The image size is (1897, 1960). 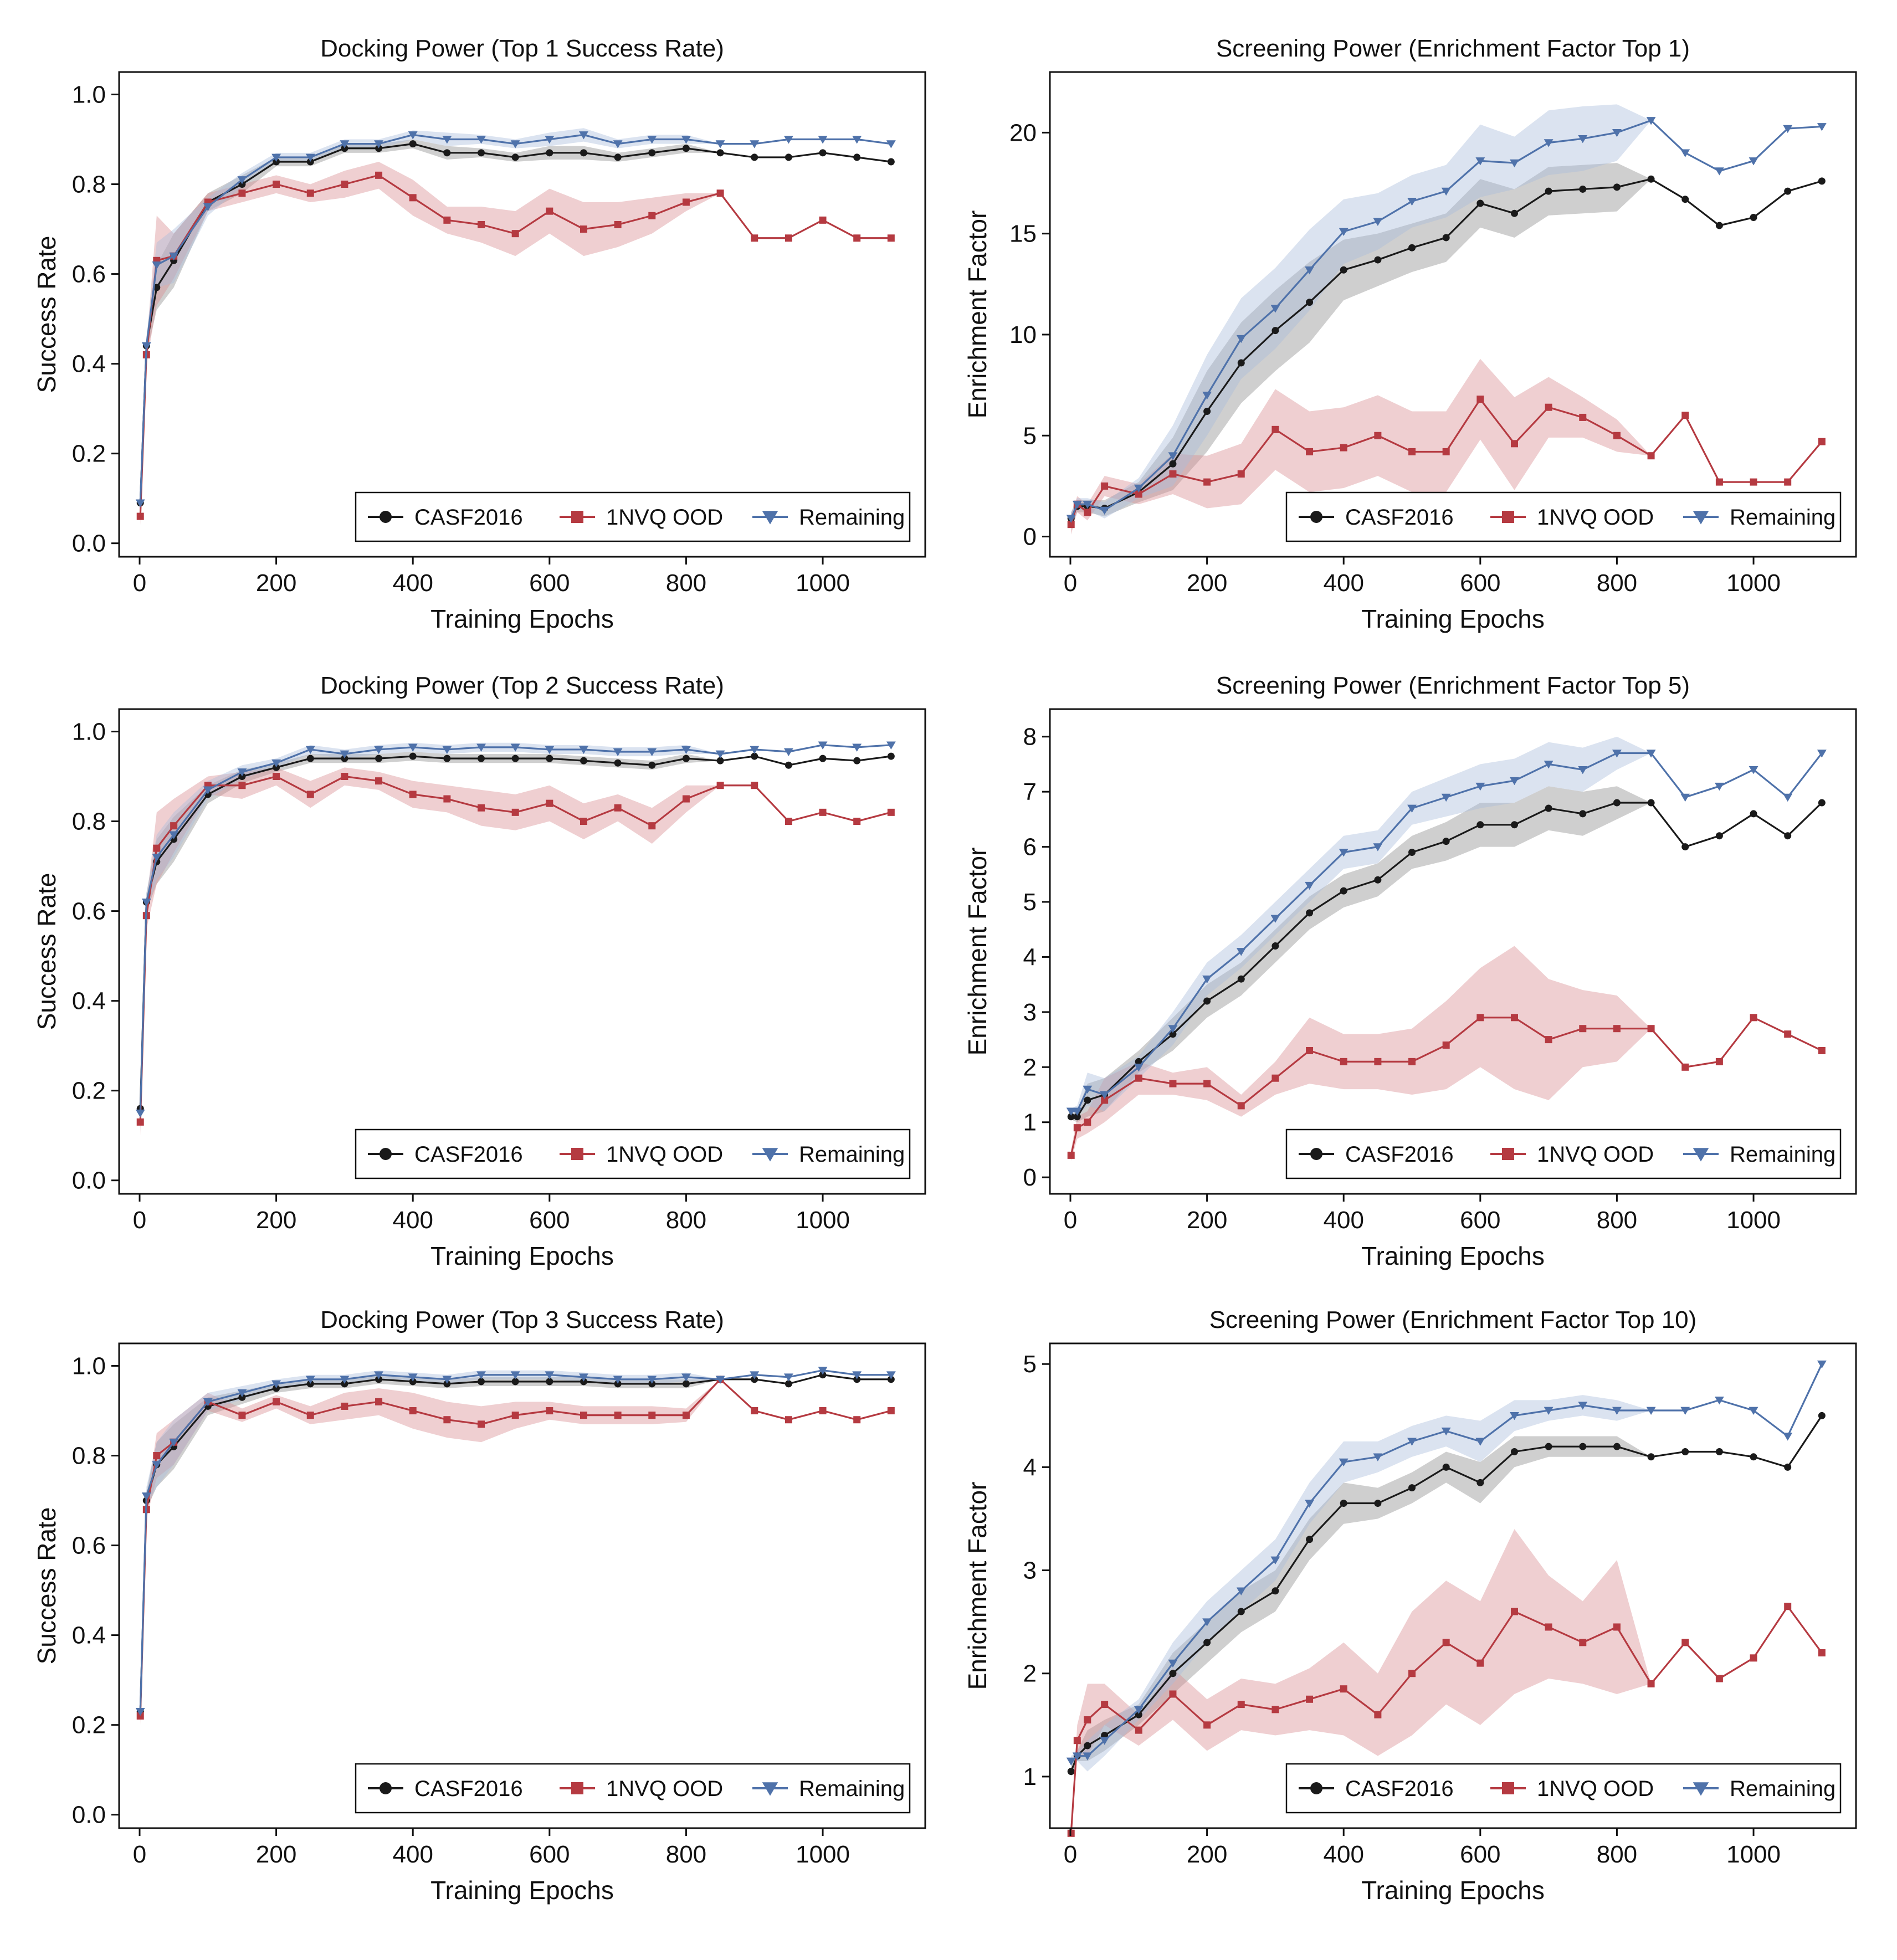 What do you see at coordinates (1030, 1067) in the screenshot?
I see `y-tick-label: 2` at bounding box center [1030, 1067].